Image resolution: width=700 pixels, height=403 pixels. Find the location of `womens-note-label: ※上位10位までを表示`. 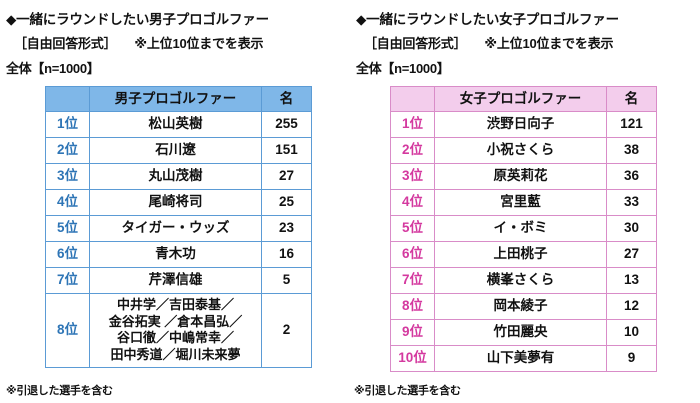

womens-note-label: ※上位10位までを表示 is located at coordinates (549, 43).